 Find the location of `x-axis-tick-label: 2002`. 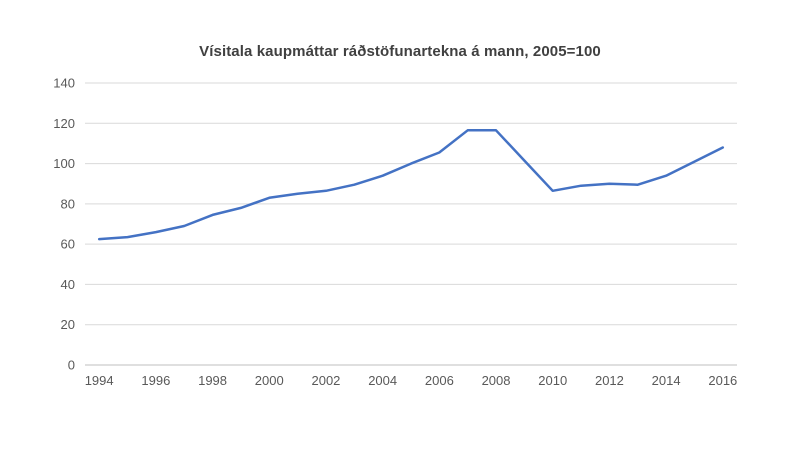

x-axis-tick-label: 2002 is located at coordinates (325, 380).